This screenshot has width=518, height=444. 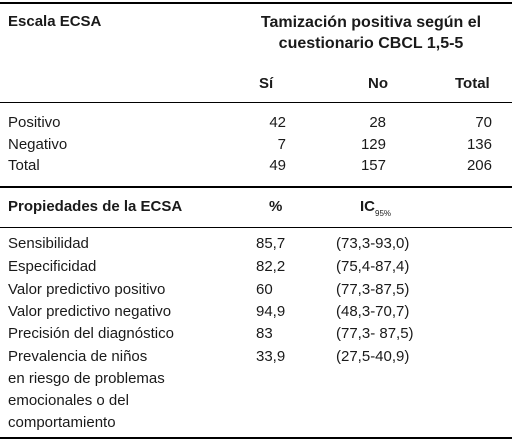 I want to click on screening-heading-line1: Tamización positiva según el, so click(x=371, y=22).